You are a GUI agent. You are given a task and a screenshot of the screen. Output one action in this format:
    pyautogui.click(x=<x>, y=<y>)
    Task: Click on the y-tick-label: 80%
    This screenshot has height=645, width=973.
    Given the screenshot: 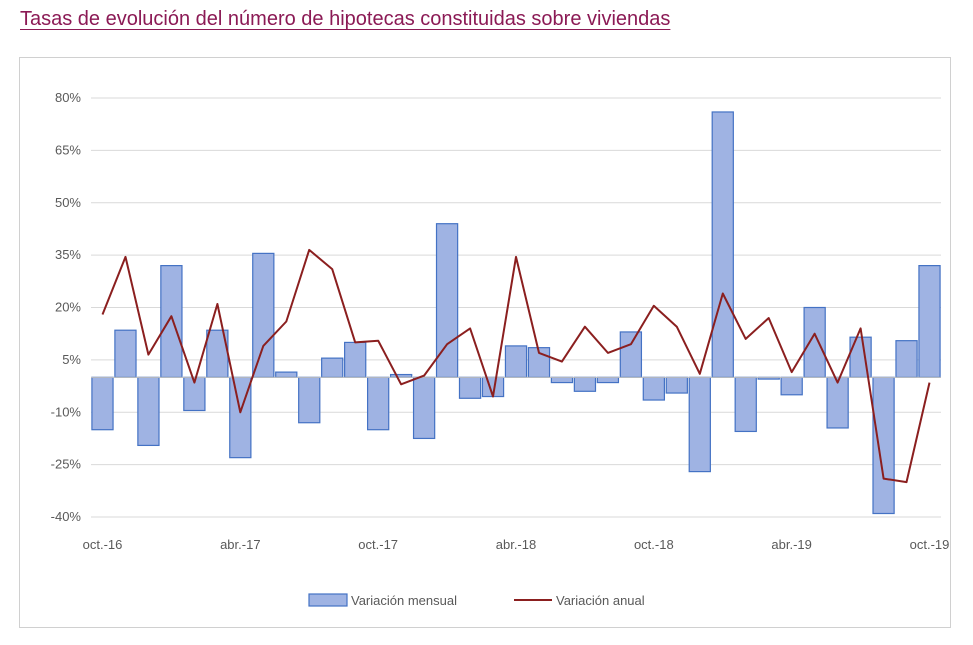 What is the action you would take?
    pyautogui.click(x=68, y=97)
    